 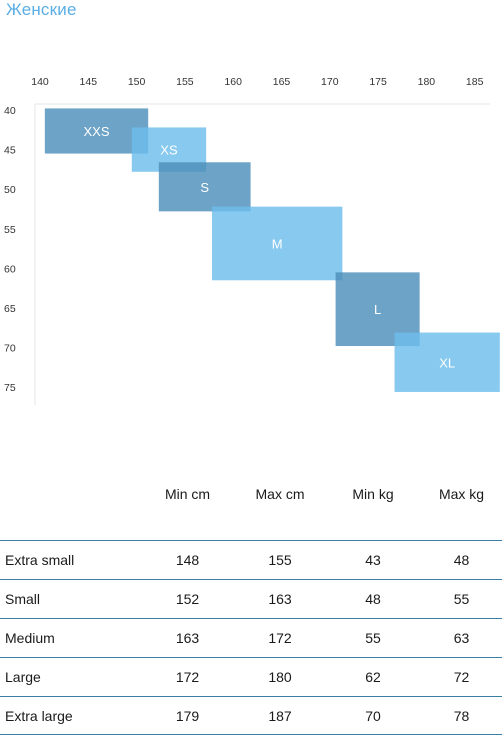 I want to click on header-max-kg: Max kg, so click(x=461, y=494).